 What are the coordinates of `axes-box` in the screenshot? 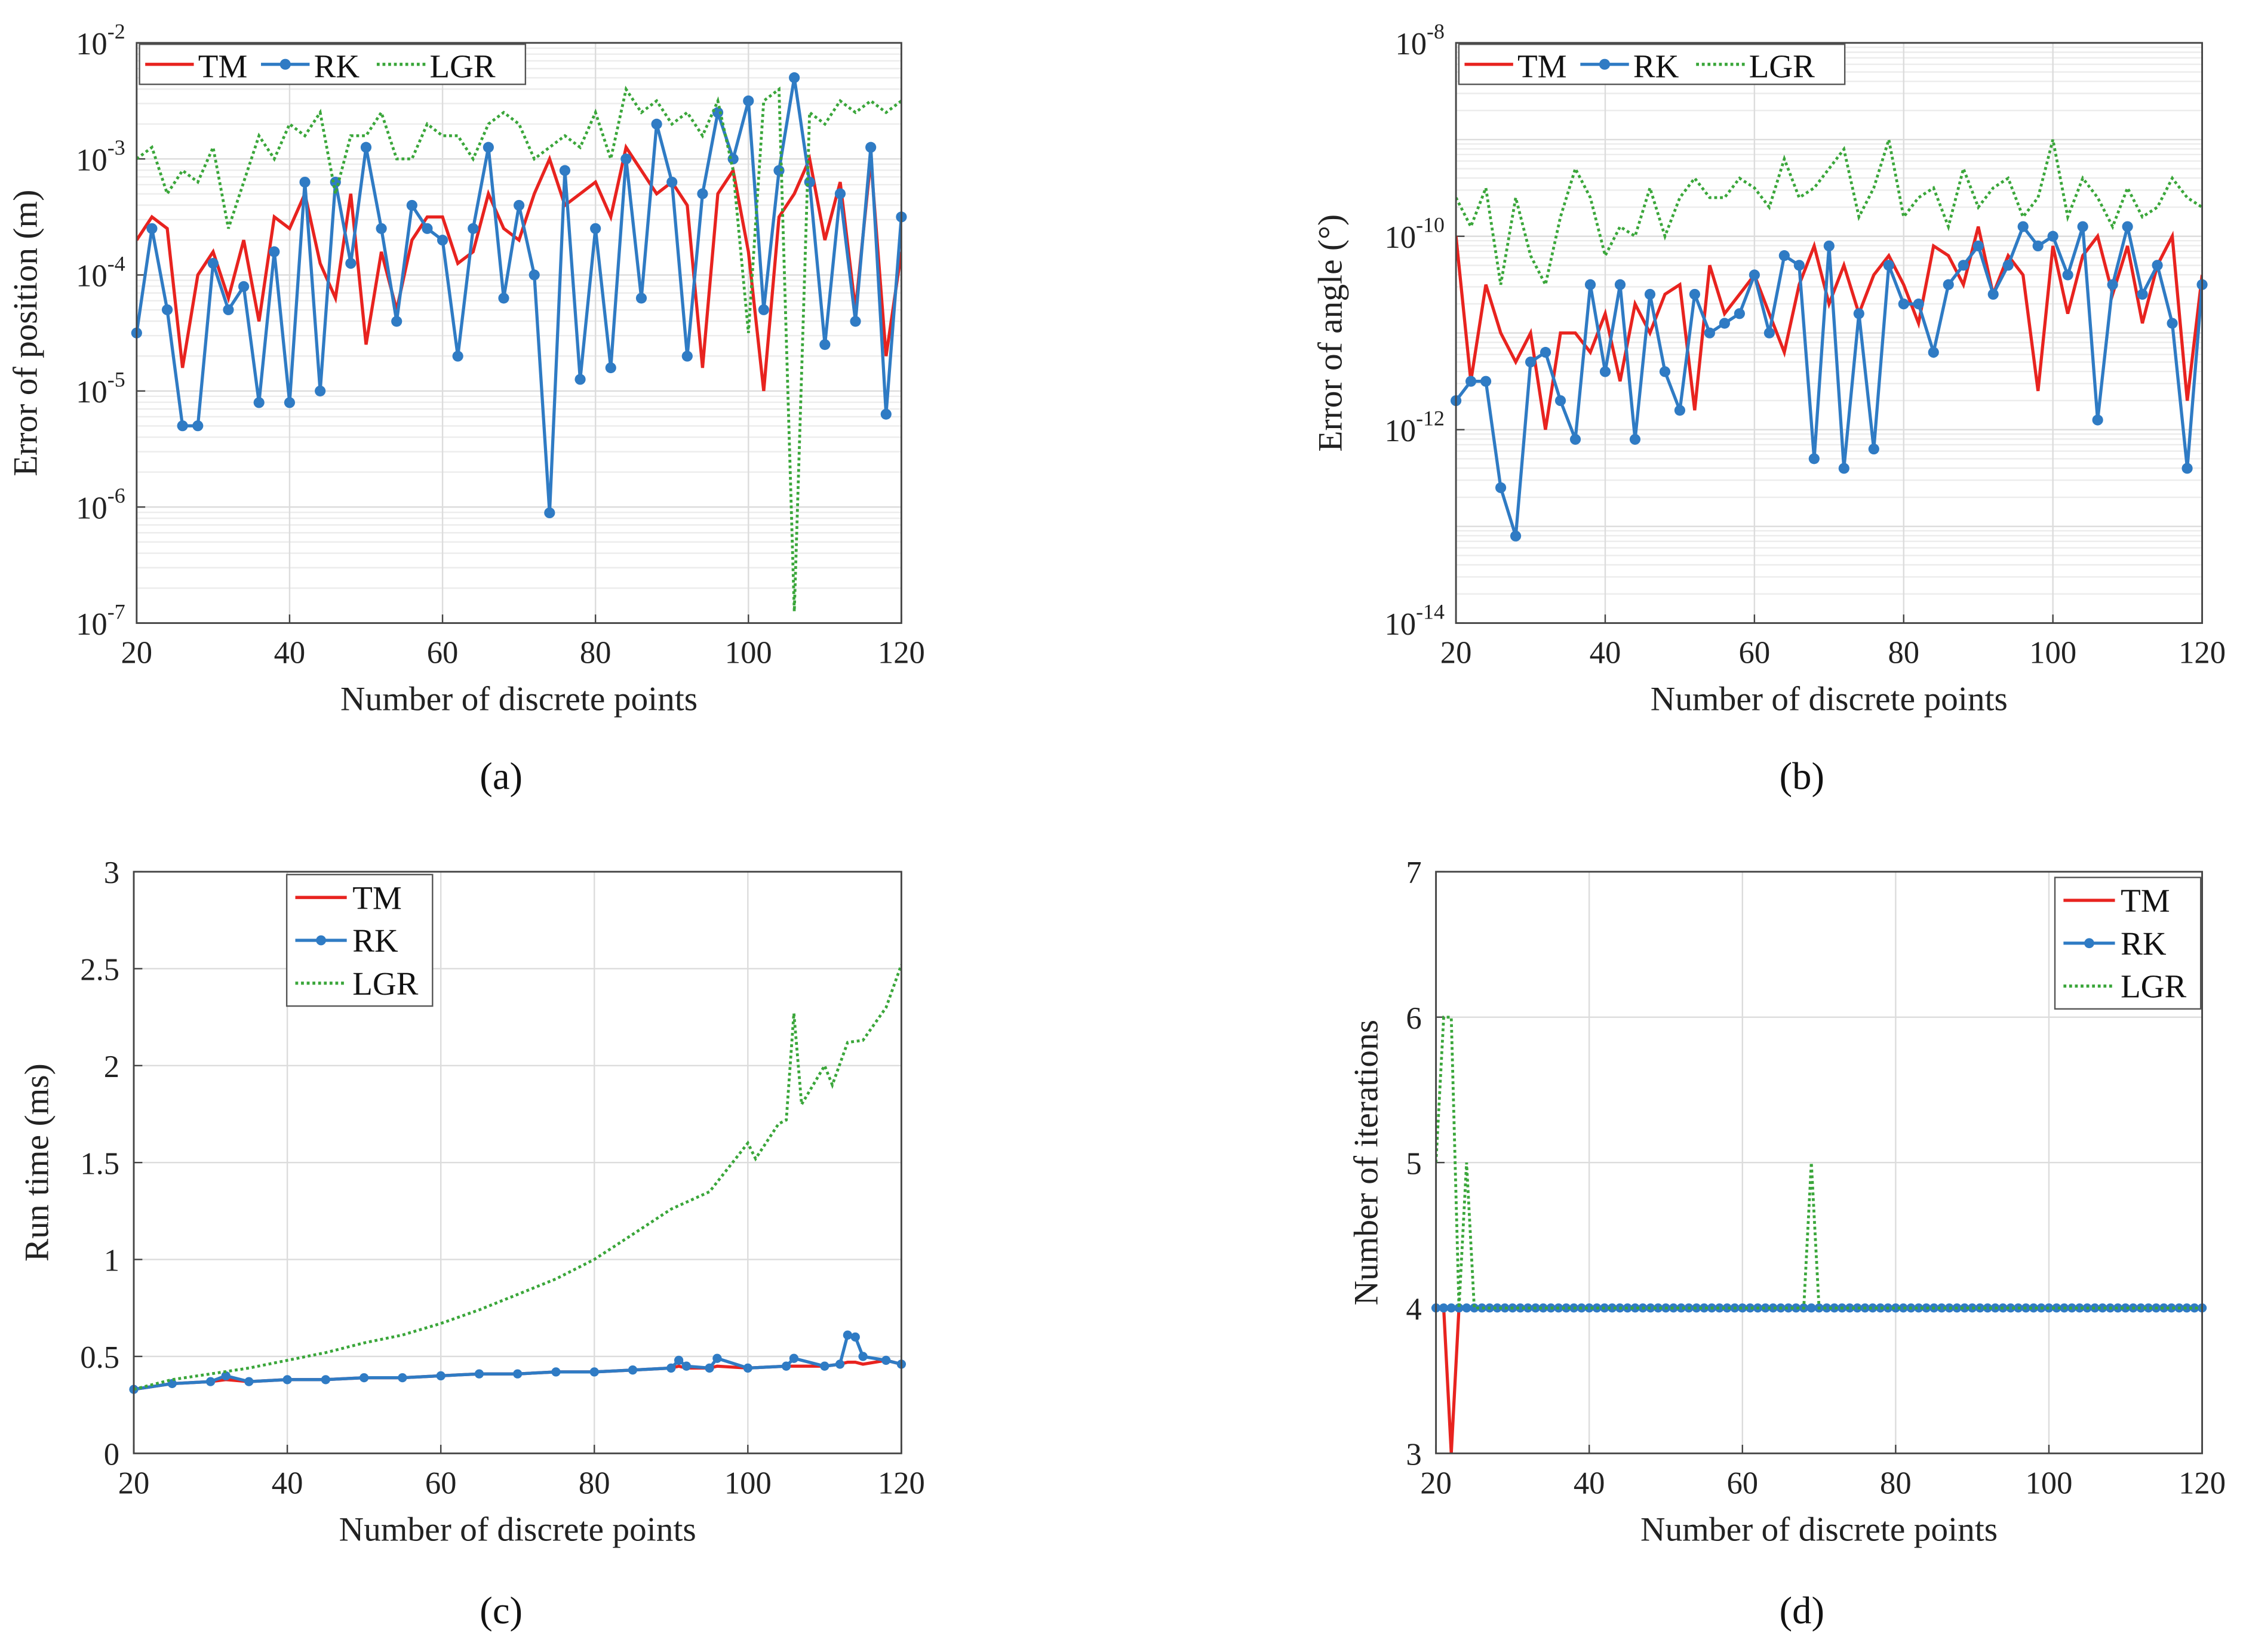 It's located at (517, 1162).